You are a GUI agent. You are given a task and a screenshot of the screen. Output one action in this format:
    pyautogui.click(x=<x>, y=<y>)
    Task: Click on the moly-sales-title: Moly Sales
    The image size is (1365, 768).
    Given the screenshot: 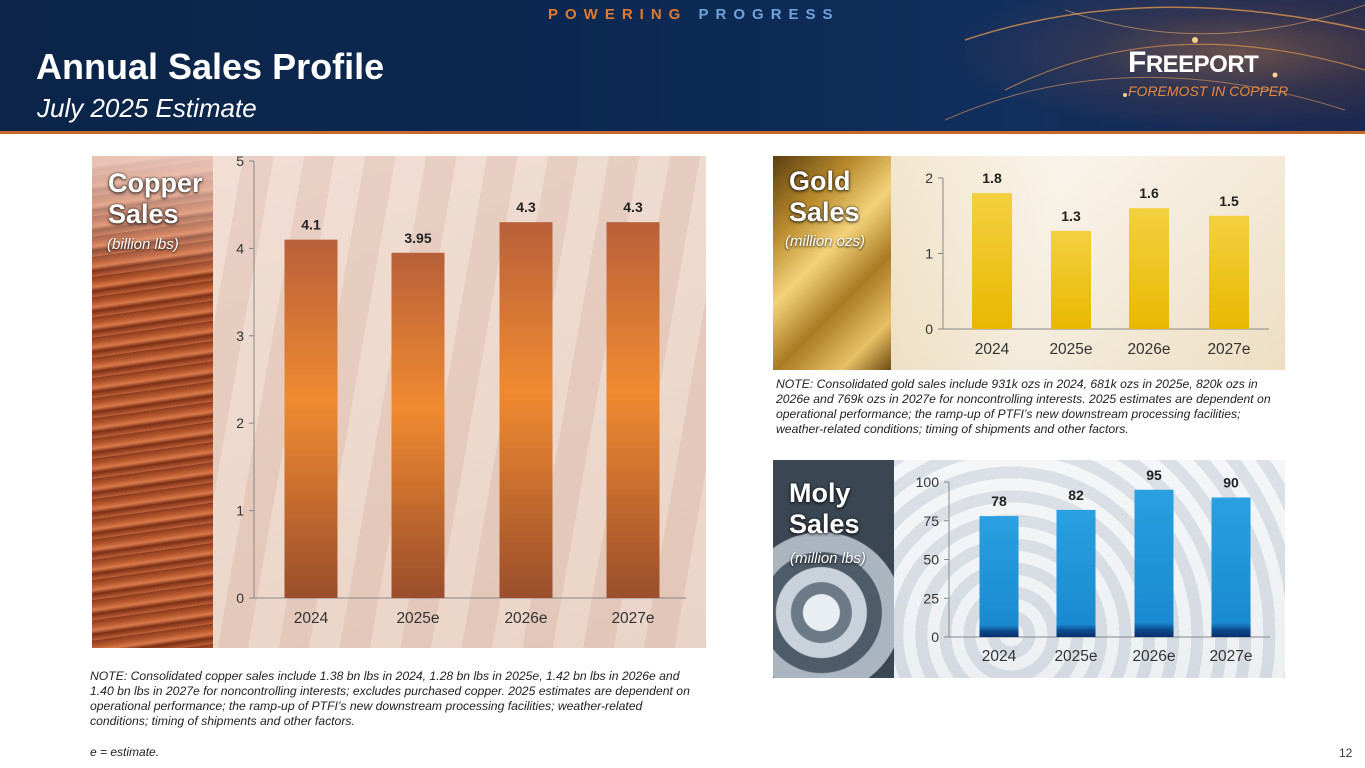 What is the action you would take?
    pyautogui.click(x=824, y=508)
    